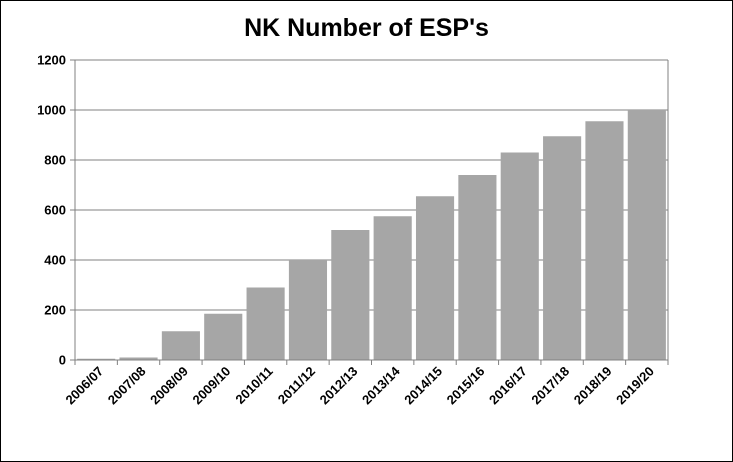 The image size is (733, 462). I want to click on x-tick-label: 2015/16, so click(466, 386).